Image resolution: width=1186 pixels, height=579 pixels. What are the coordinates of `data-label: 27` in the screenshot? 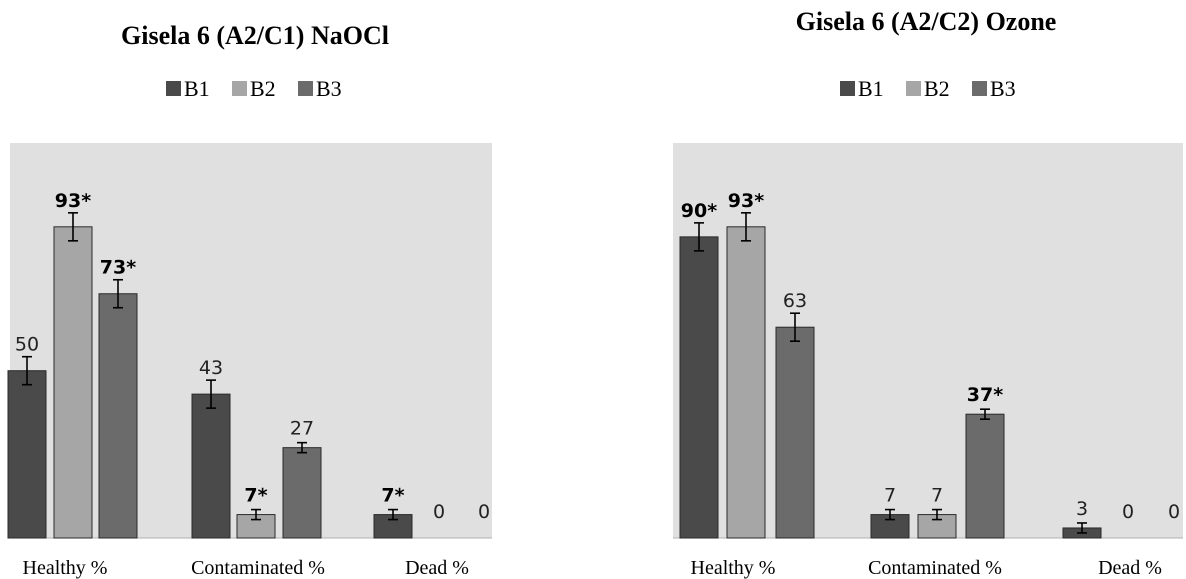 It's located at (302, 429).